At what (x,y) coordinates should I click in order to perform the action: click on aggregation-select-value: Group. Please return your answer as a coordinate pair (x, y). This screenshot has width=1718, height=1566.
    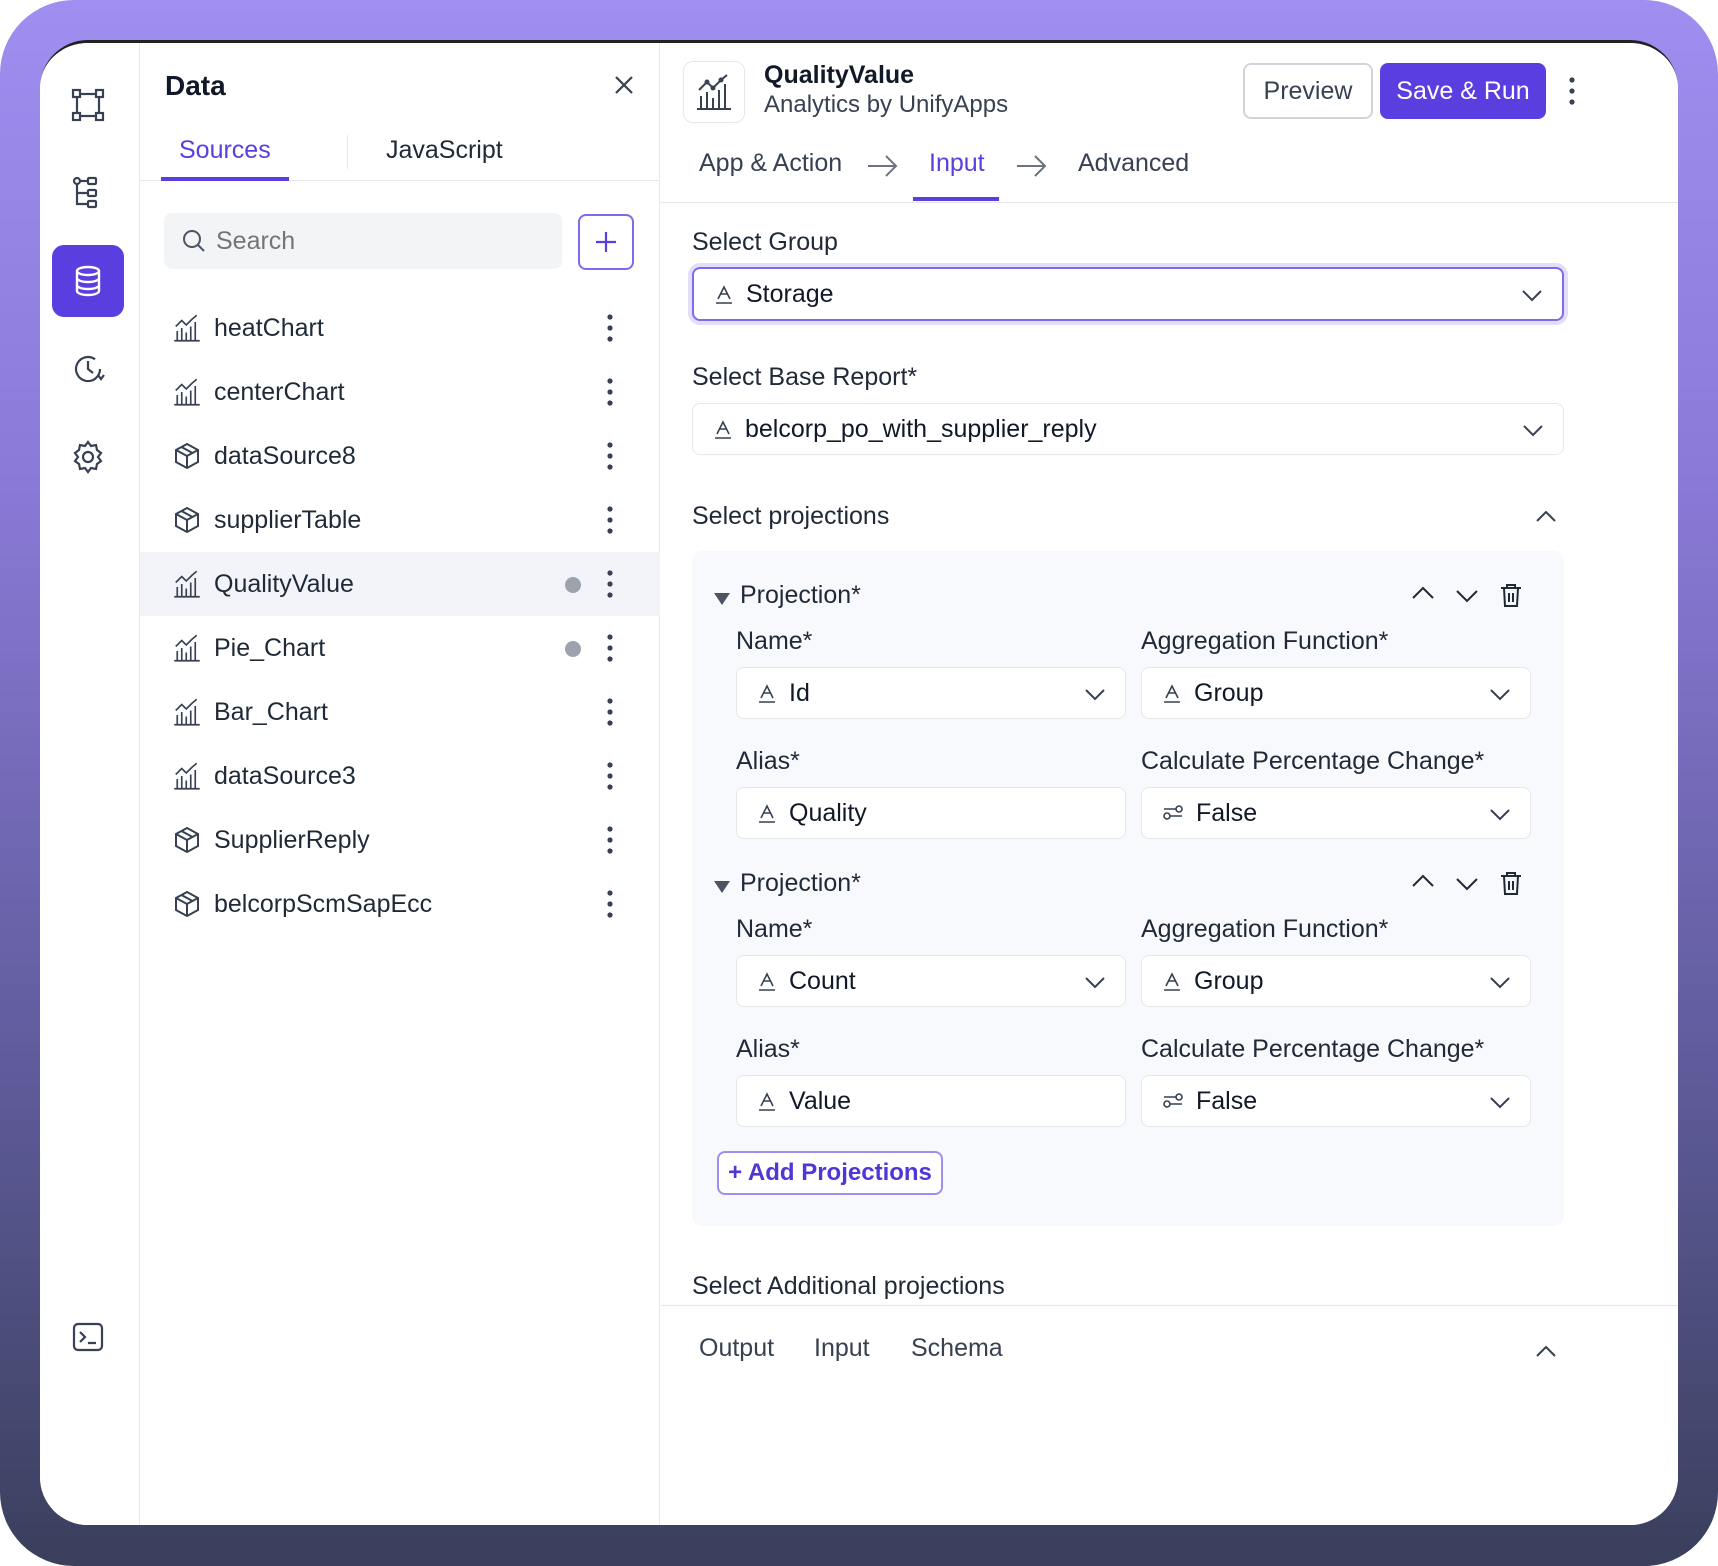
    Looking at the image, I should click on (1229, 980).